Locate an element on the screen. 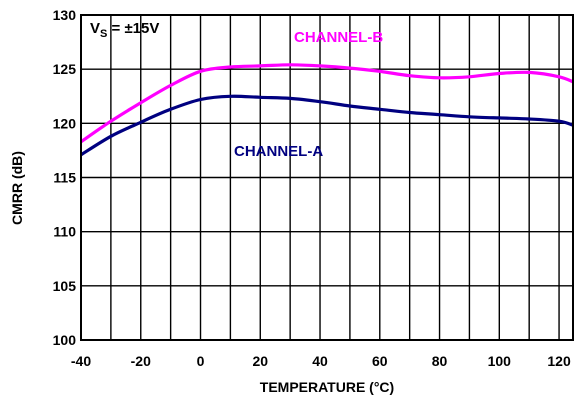 Image resolution: width=574 pixels, height=402 pixels. vs-subscript: S is located at coordinates (103, 34).